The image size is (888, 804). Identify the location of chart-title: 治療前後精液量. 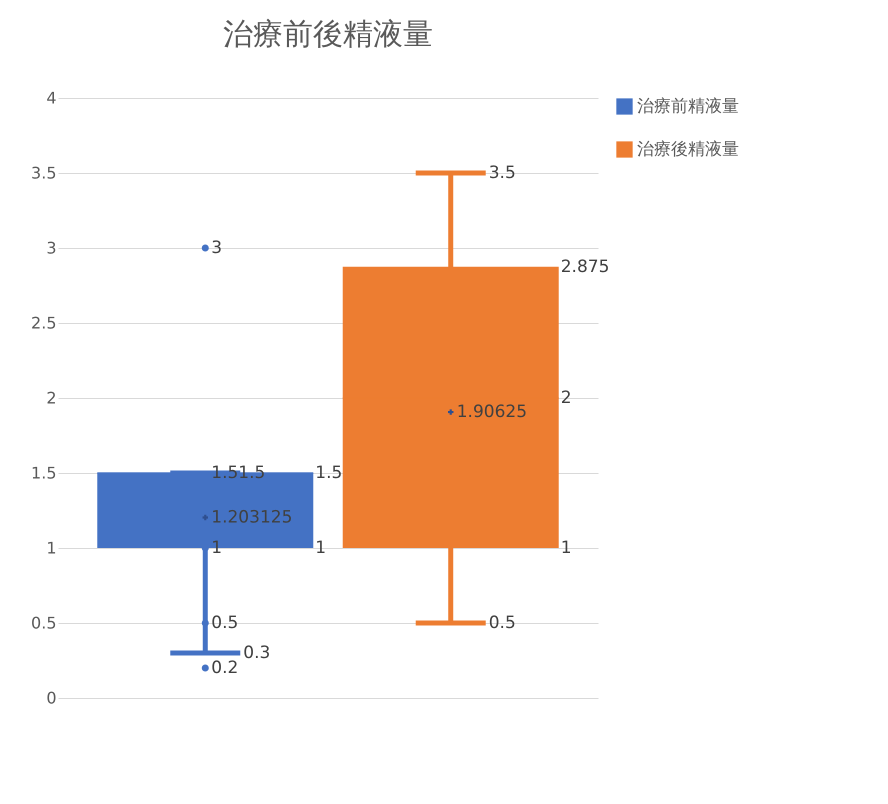
(328, 34).